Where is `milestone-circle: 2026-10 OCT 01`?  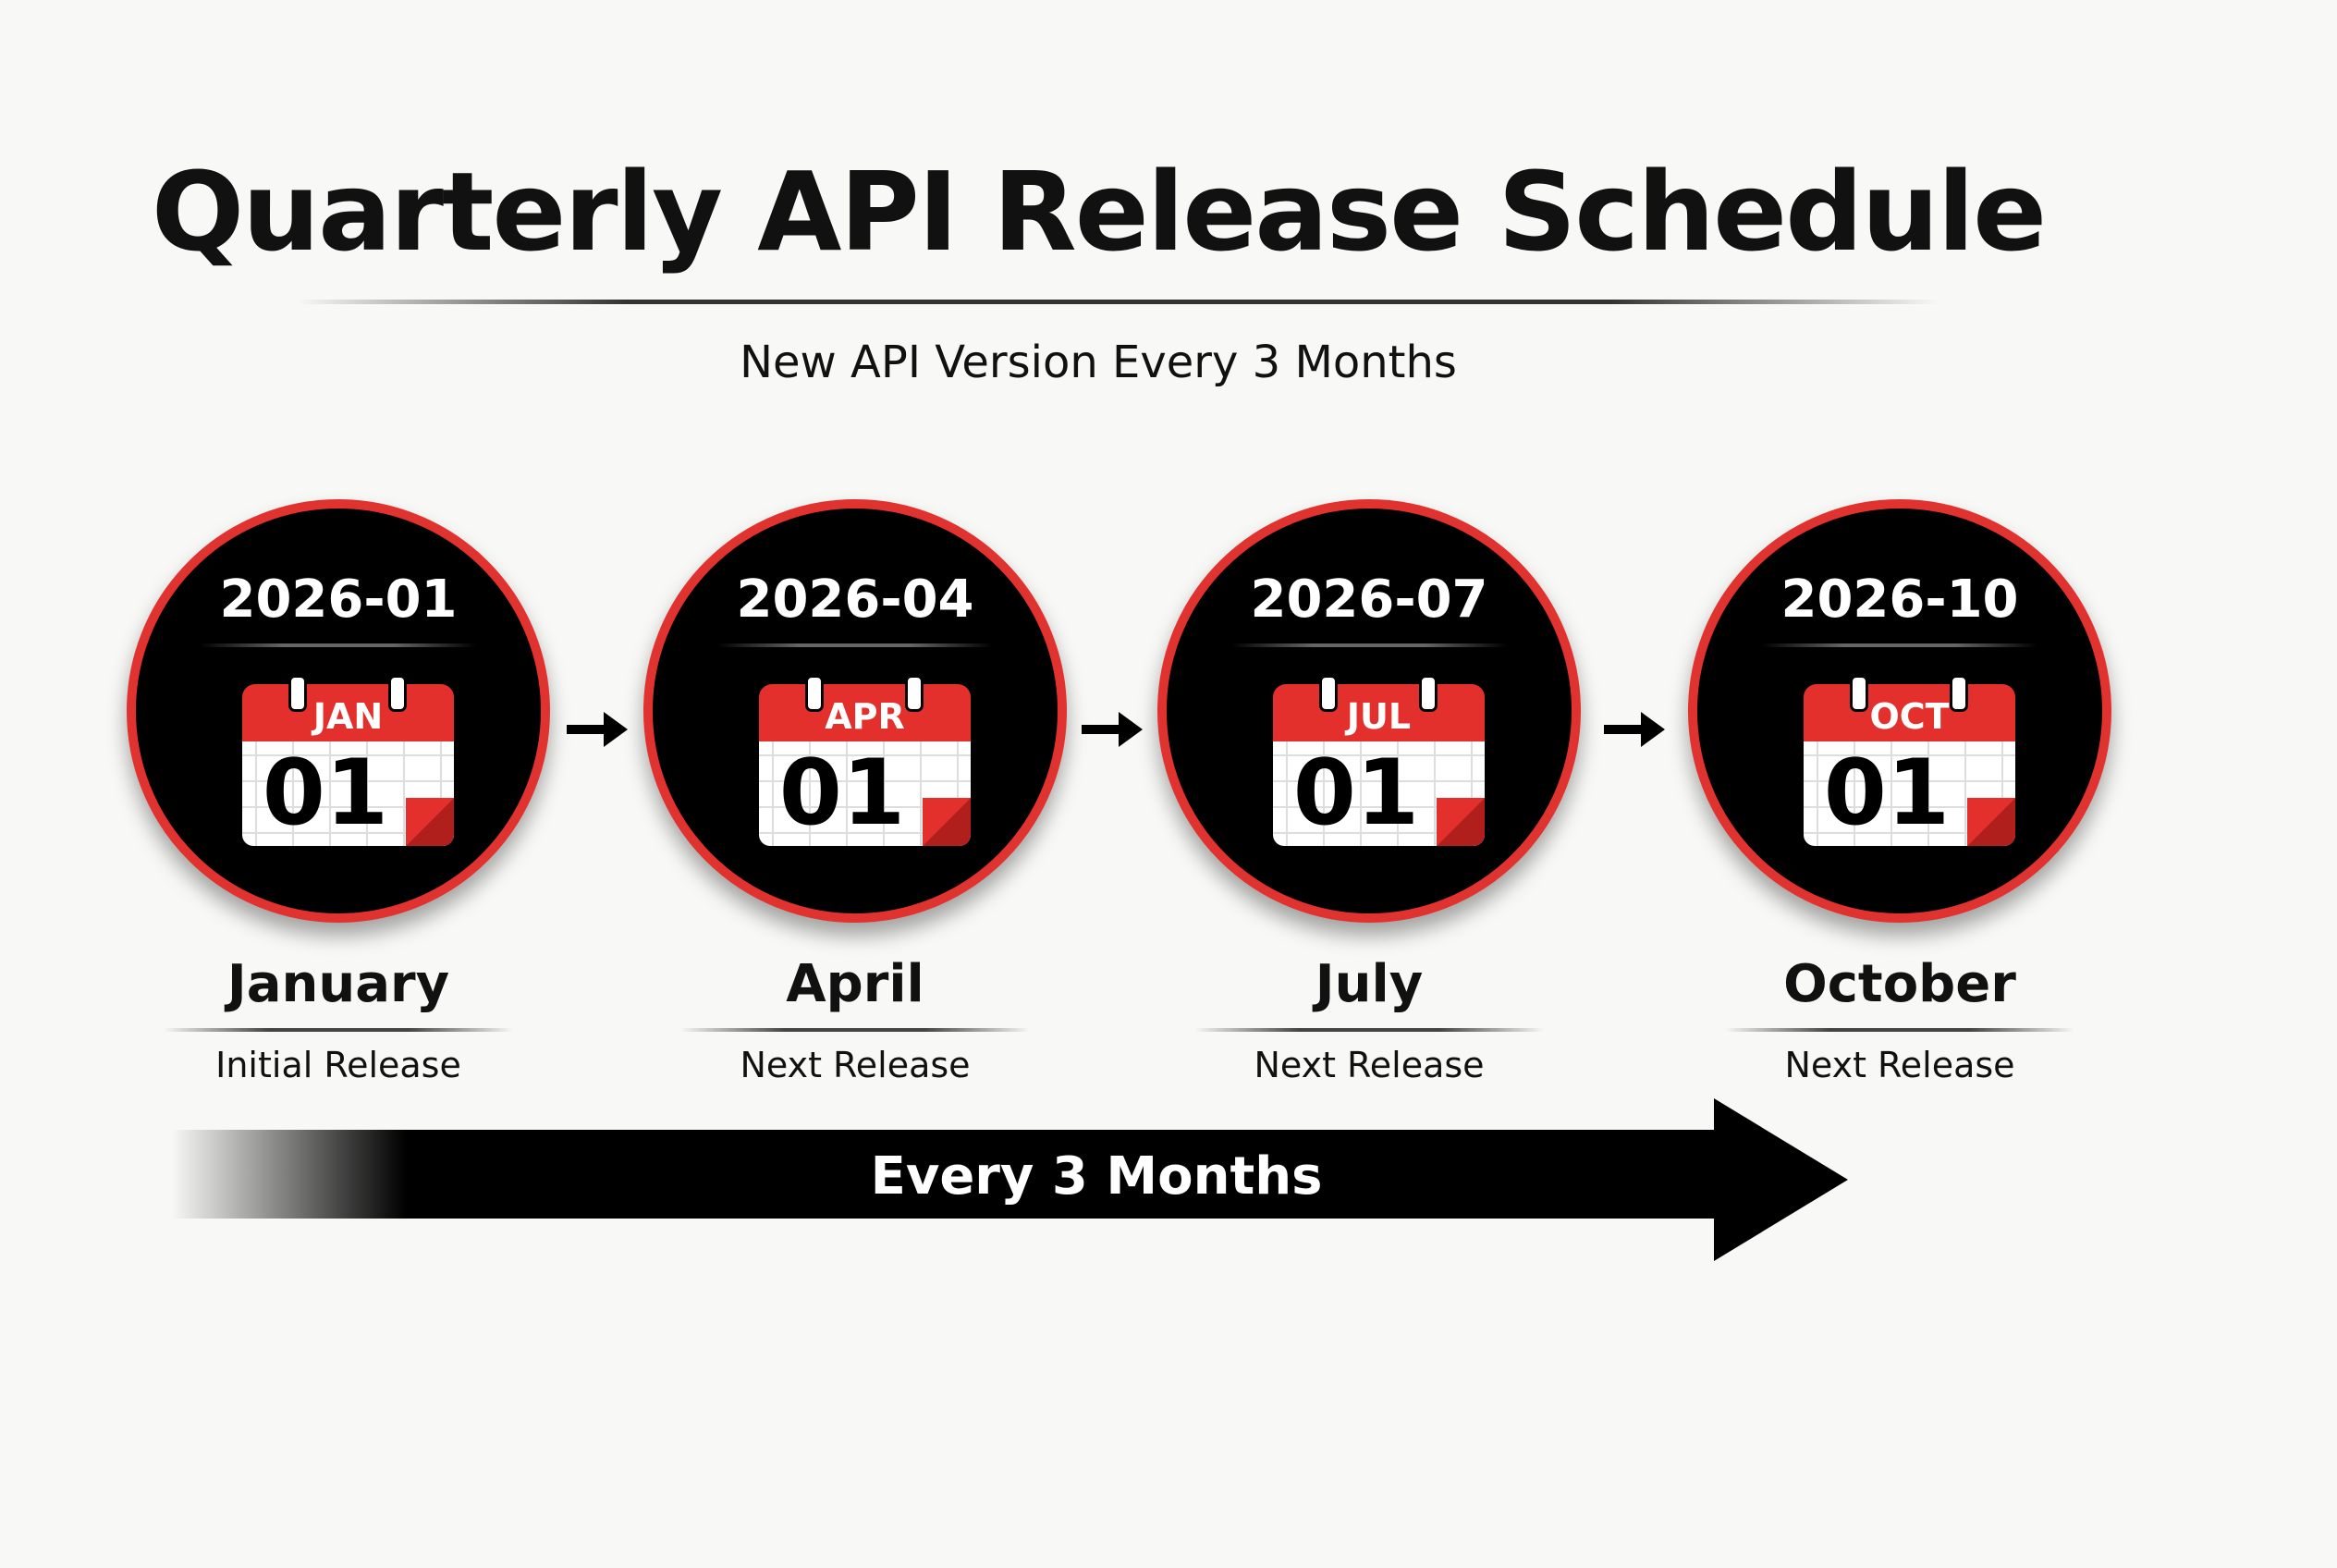 milestone-circle: 2026-10 OCT 01 is located at coordinates (1899, 711).